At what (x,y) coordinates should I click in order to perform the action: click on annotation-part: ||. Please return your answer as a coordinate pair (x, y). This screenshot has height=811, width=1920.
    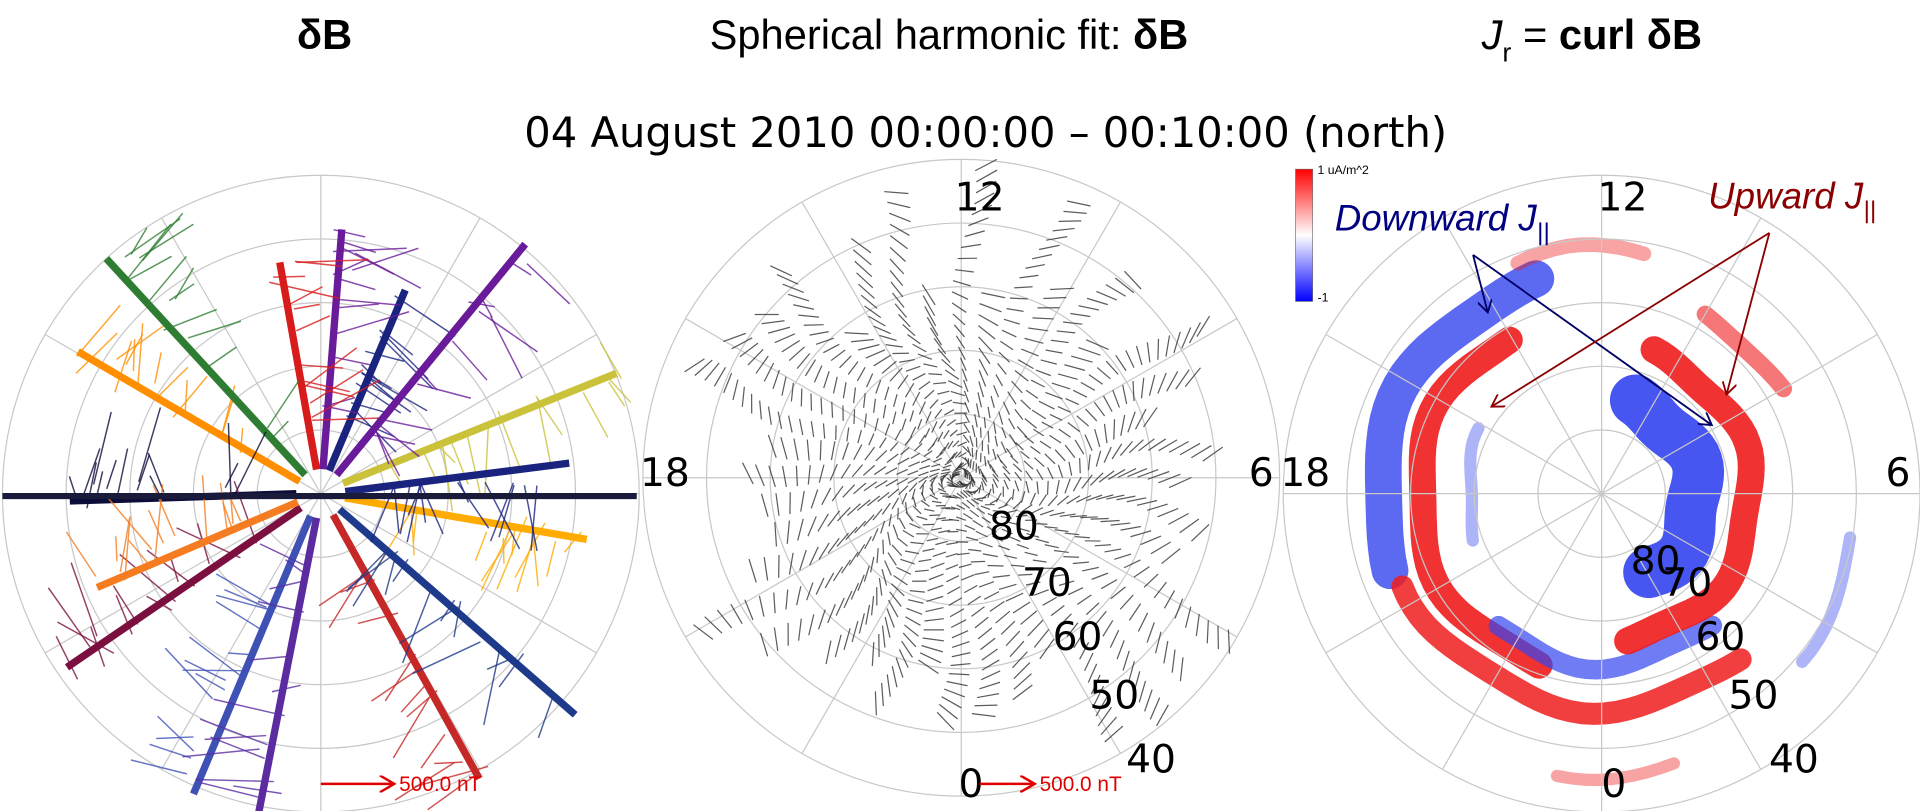
    Looking at the image, I should click on (1543, 232).